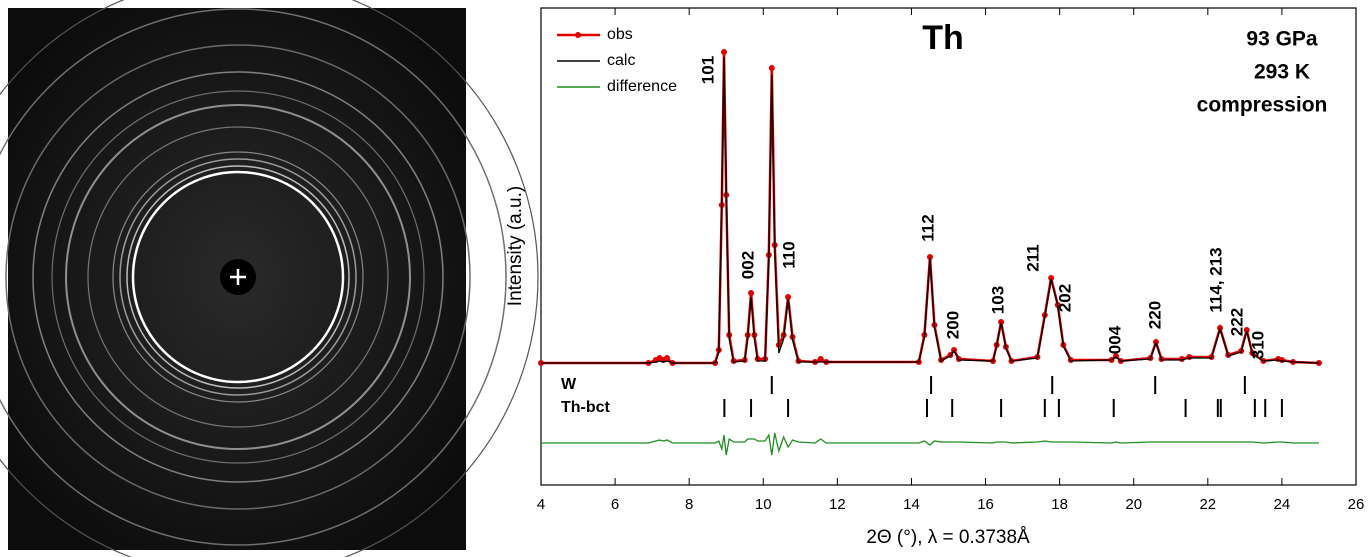 The image size is (1372, 557). What do you see at coordinates (763, 504) in the screenshot?
I see `x-tick-label: 10` at bounding box center [763, 504].